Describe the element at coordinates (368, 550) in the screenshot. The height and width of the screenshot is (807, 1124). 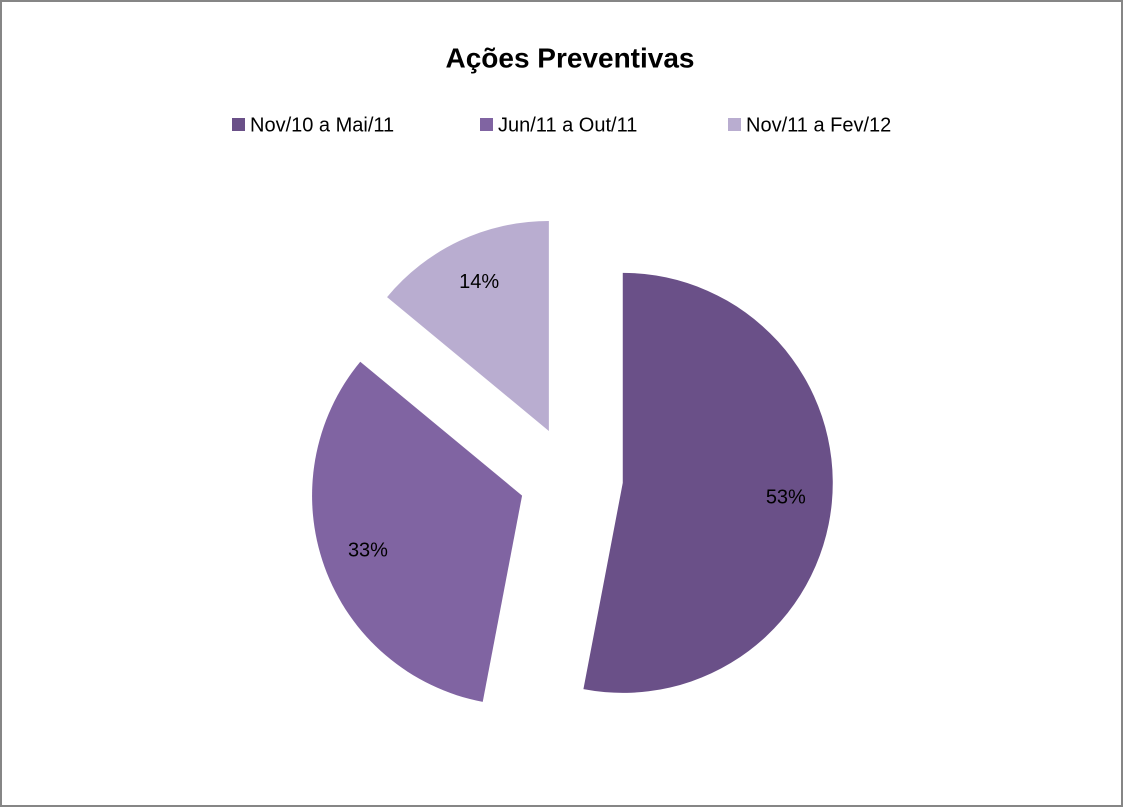
I see `data-label: 33%` at that location.